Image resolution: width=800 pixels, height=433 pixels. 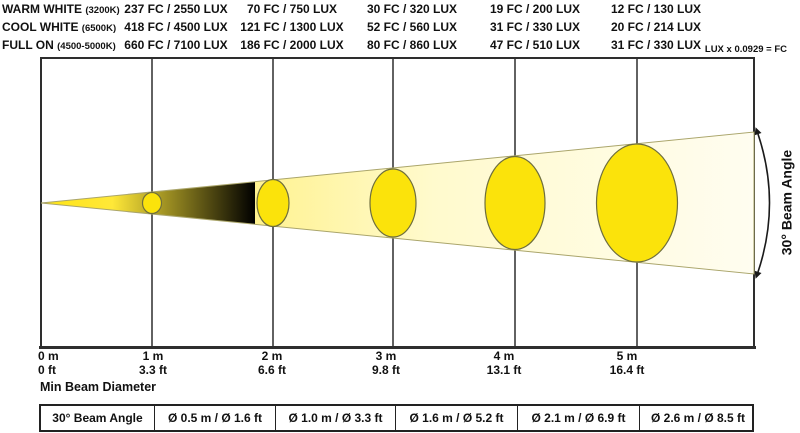 I want to click on distance-m: 0 m, so click(x=48, y=356).